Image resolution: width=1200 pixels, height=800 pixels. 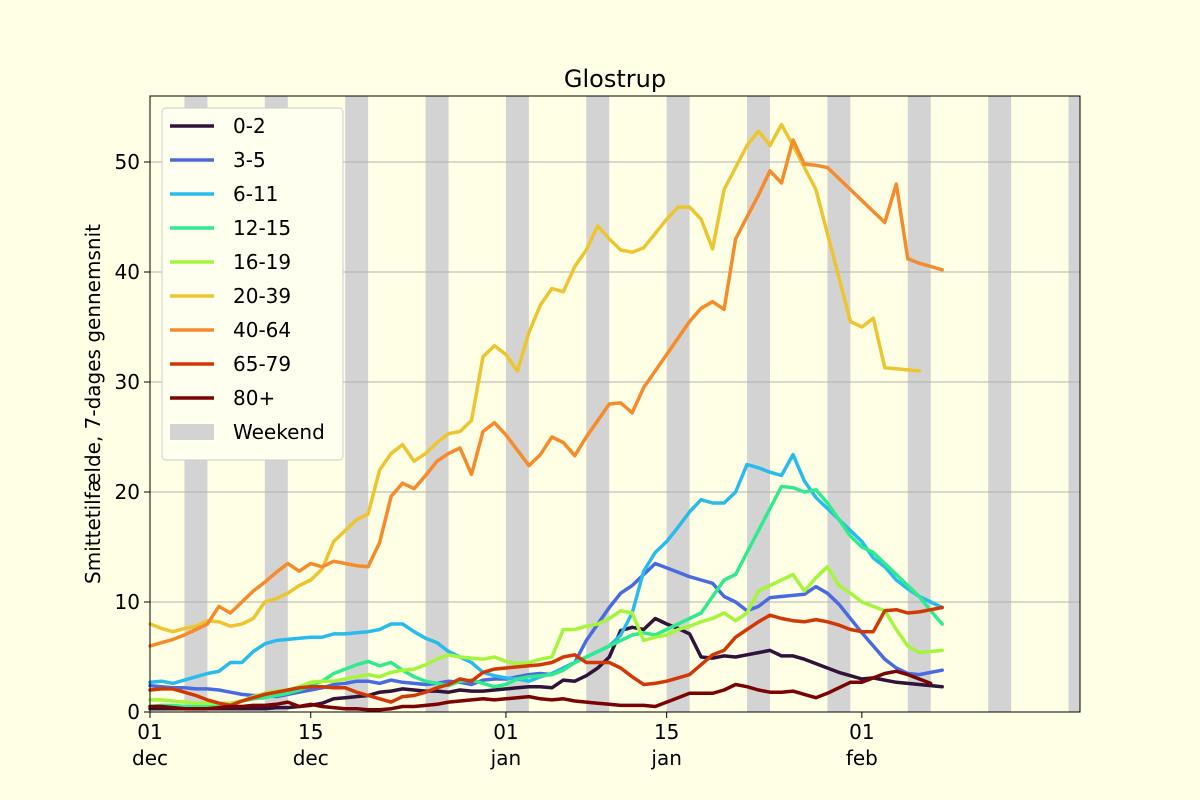 I want to click on x-tick-month-label: feb, so click(x=862, y=758).